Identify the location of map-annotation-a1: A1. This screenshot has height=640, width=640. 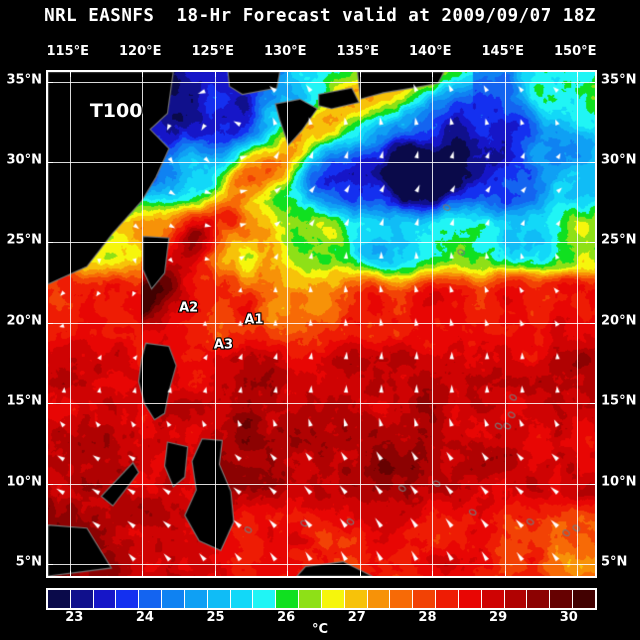
(253, 319).